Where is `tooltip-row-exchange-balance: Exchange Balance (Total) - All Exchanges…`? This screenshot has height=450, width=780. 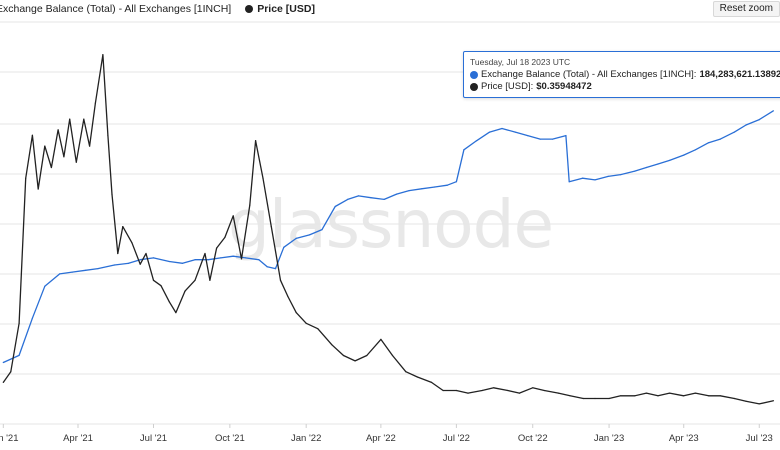 tooltip-row-exchange-balance: Exchange Balance (Total) - All Exchanges… is located at coordinates (625, 75).